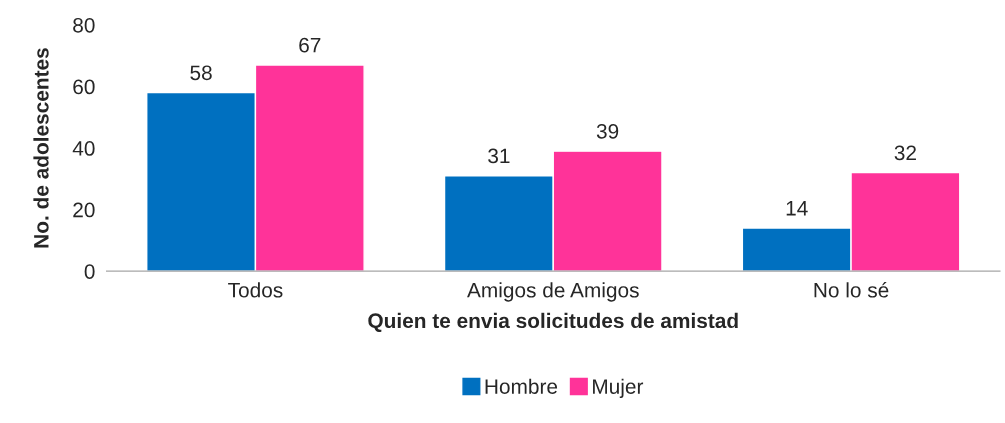 This screenshot has height=423, width=1005. Describe the element at coordinates (89, 271) in the screenshot. I see `y-tick-label: 0` at that location.